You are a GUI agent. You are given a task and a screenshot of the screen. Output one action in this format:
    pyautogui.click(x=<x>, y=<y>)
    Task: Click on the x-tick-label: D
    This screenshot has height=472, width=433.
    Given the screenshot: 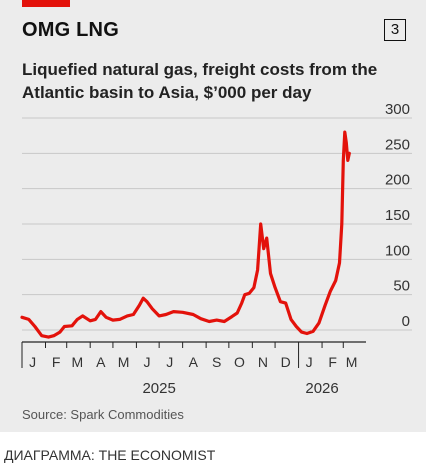 What is the action you would take?
    pyautogui.click(x=286, y=362)
    